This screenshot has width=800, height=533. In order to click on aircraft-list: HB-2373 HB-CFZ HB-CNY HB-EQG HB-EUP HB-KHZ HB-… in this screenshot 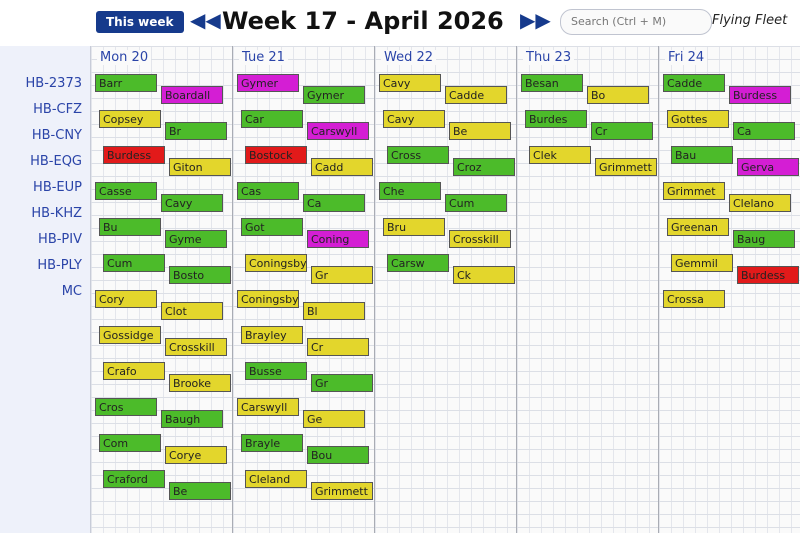, I will do `click(45, 289)`.